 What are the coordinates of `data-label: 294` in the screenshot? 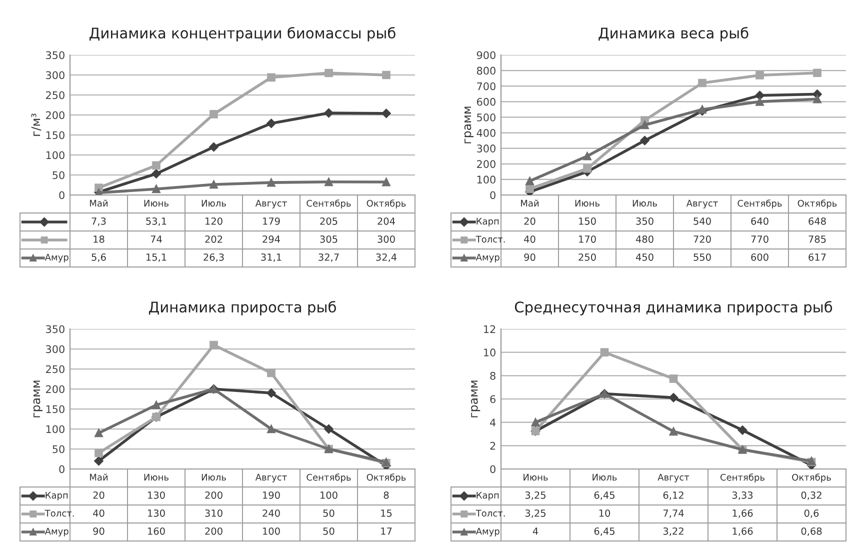 It's located at (271, 239).